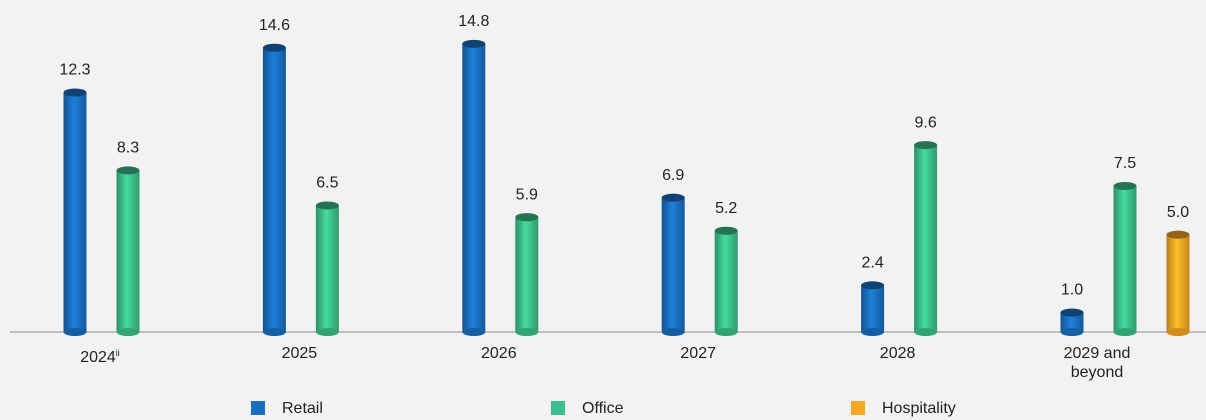  What do you see at coordinates (726, 208) in the screenshot?
I see `value-label: 5.2` at bounding box center [726, 208].